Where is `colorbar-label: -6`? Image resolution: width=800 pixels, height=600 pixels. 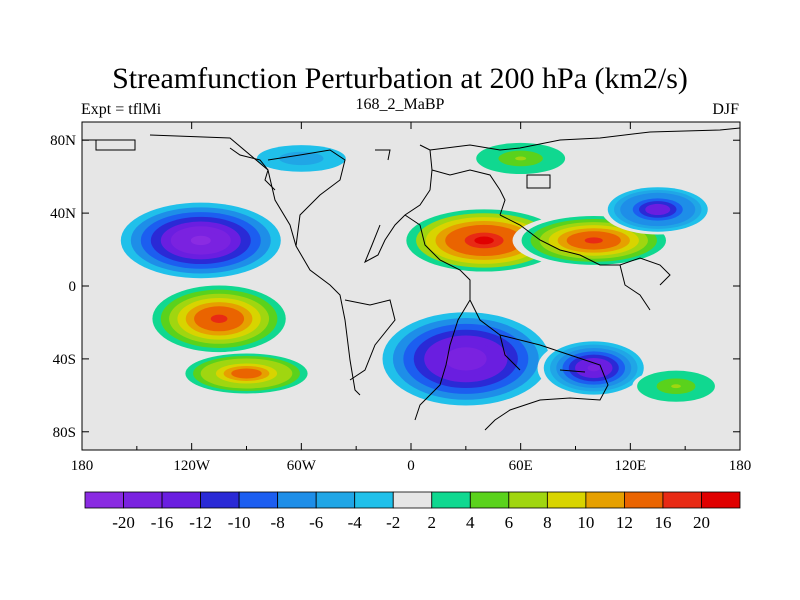
colorbar-label: -6 is located at coordinates (316, 522).